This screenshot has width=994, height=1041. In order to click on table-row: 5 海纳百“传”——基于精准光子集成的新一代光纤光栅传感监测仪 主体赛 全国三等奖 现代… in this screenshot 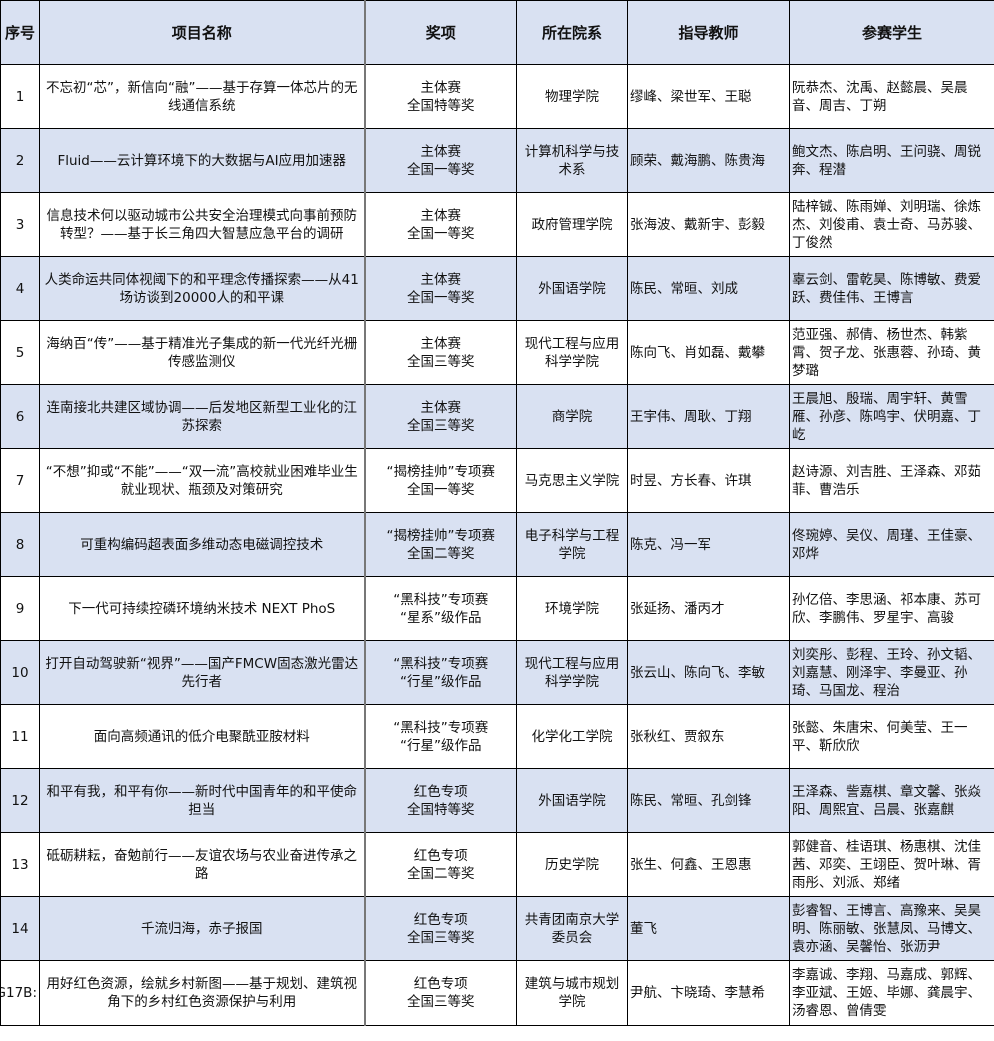, I will do `click(497, 352)`.